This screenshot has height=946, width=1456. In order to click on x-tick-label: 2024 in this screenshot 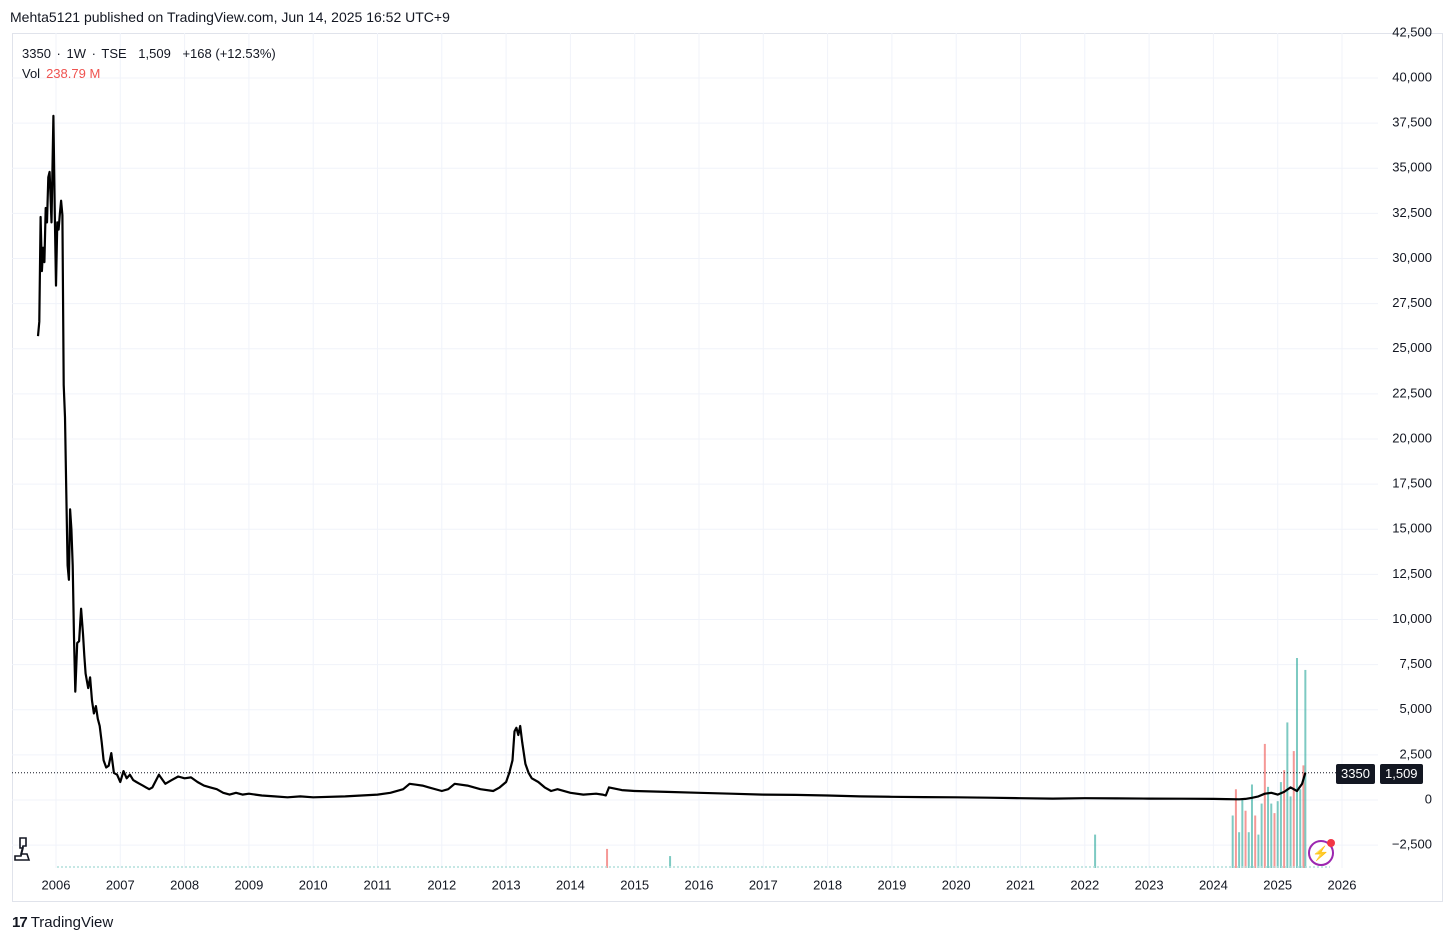, I will do `click(1213, 884)`.